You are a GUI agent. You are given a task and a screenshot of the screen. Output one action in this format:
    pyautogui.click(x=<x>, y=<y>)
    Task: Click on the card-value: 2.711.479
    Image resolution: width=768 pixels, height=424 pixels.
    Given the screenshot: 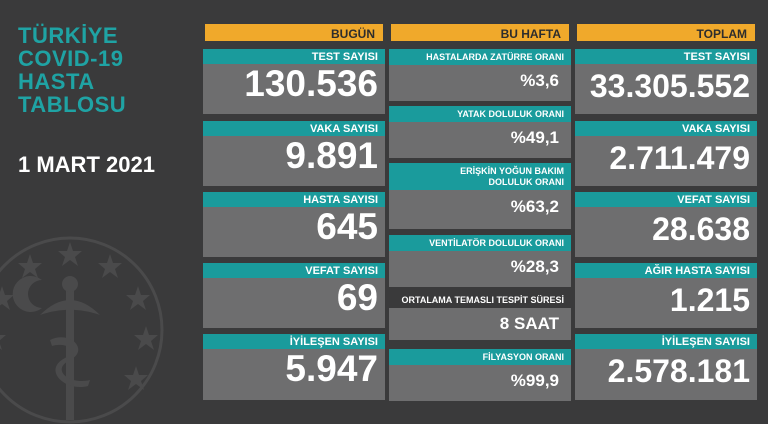 What is the action you would take?
    pyautogui.click(x=679, y=158)
    